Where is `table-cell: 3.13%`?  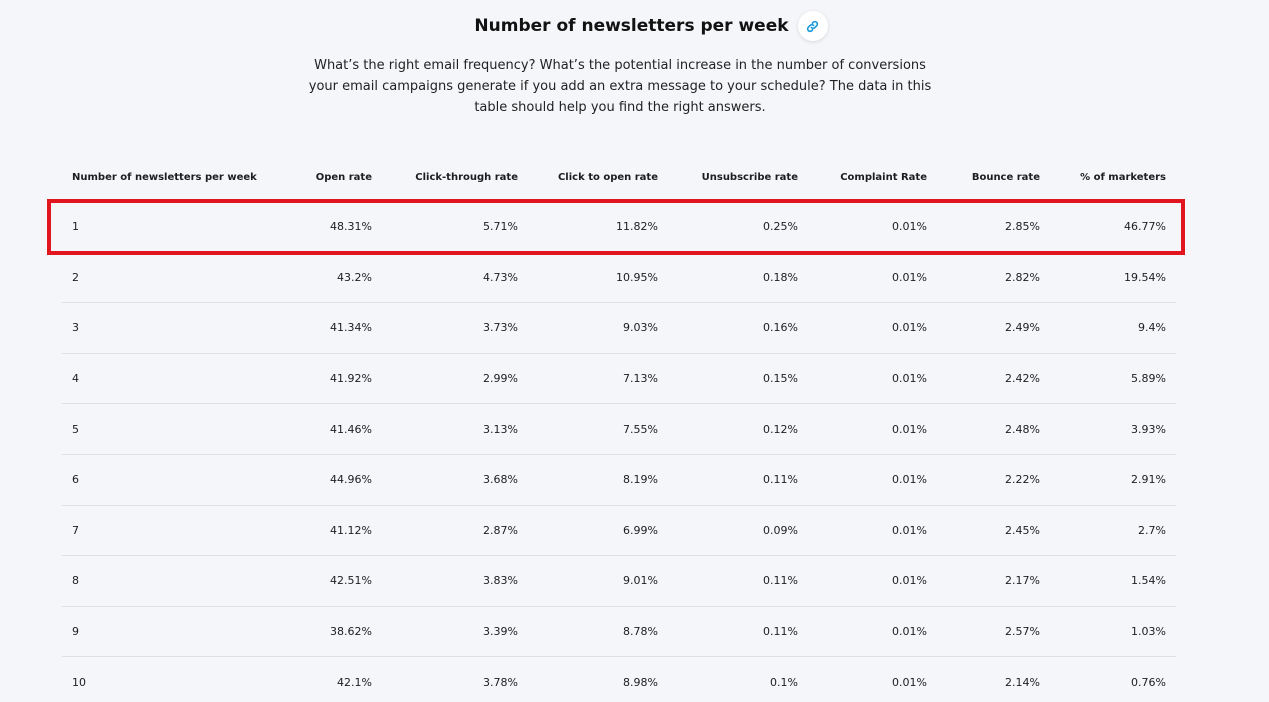
table-cell: 3.13% is located at coordinates (455, 429).